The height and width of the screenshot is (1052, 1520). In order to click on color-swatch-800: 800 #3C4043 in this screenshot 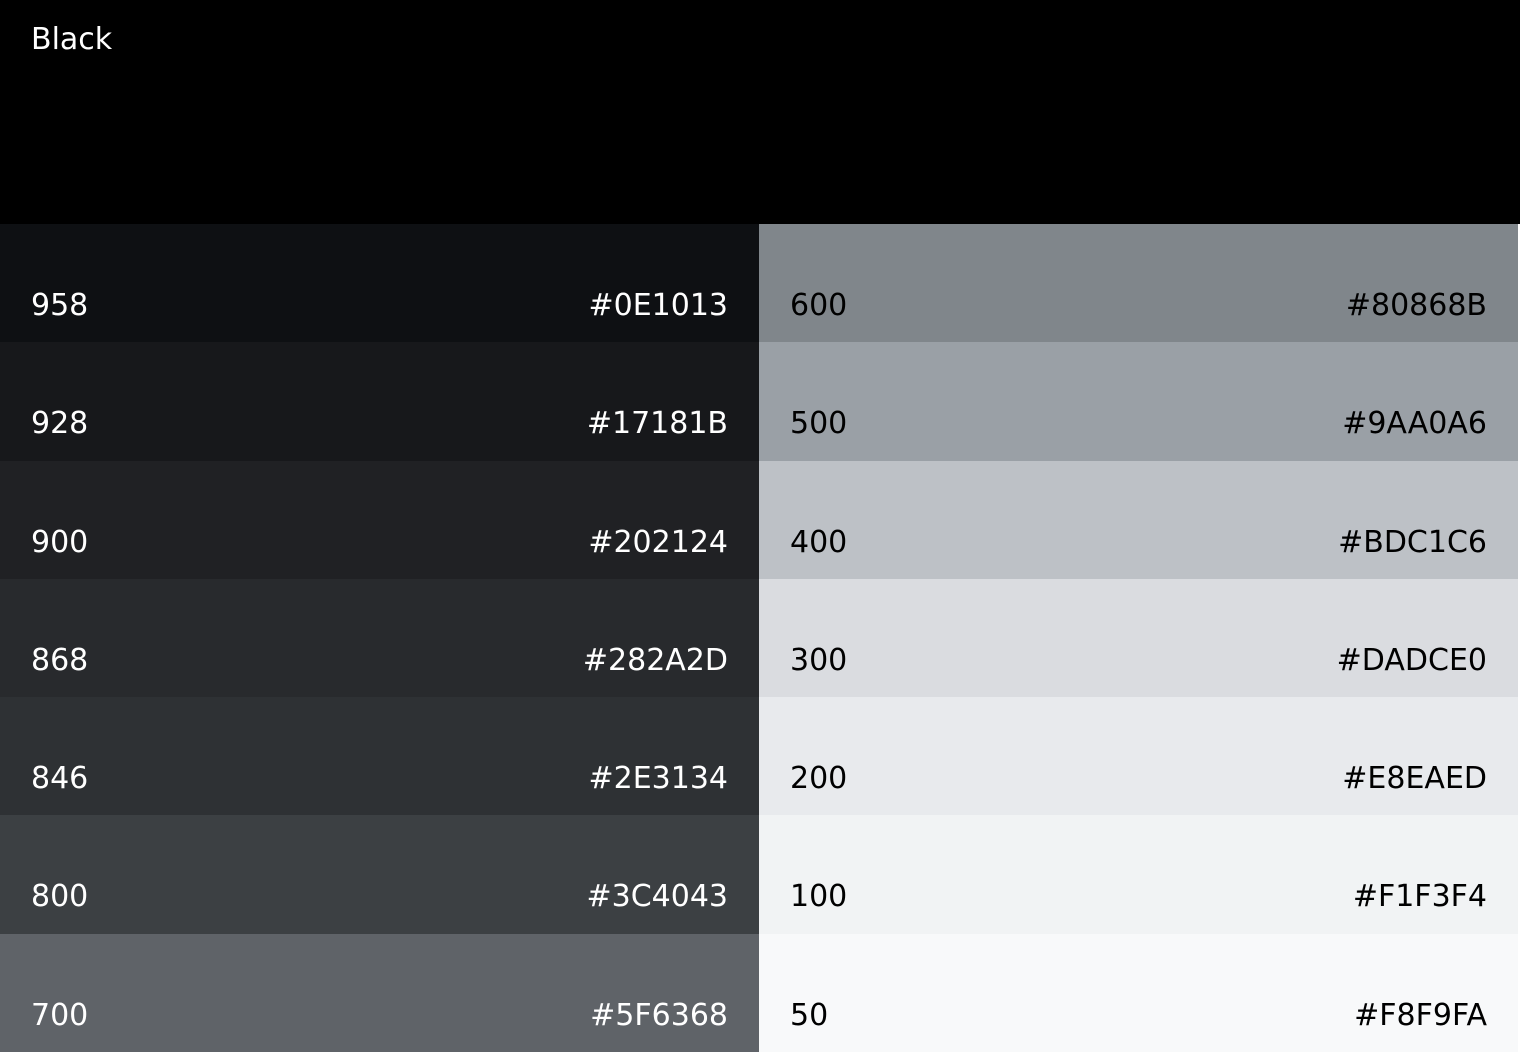, I will do `click(379, 874)`.